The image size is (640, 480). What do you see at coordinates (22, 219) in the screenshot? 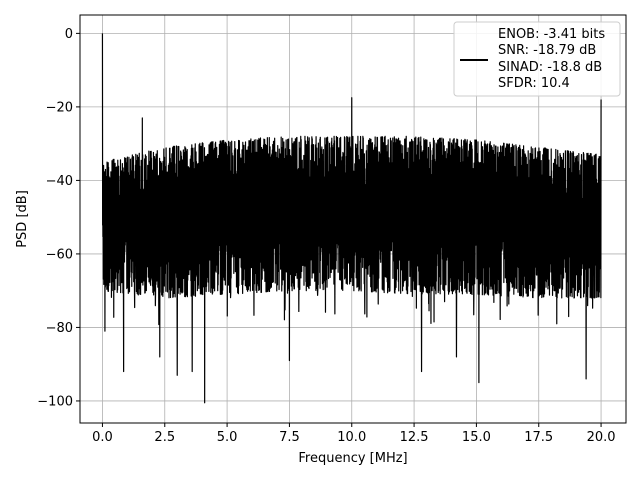
I see `y-axis-label: PSD [dB]` at bounding box center [22, 219].